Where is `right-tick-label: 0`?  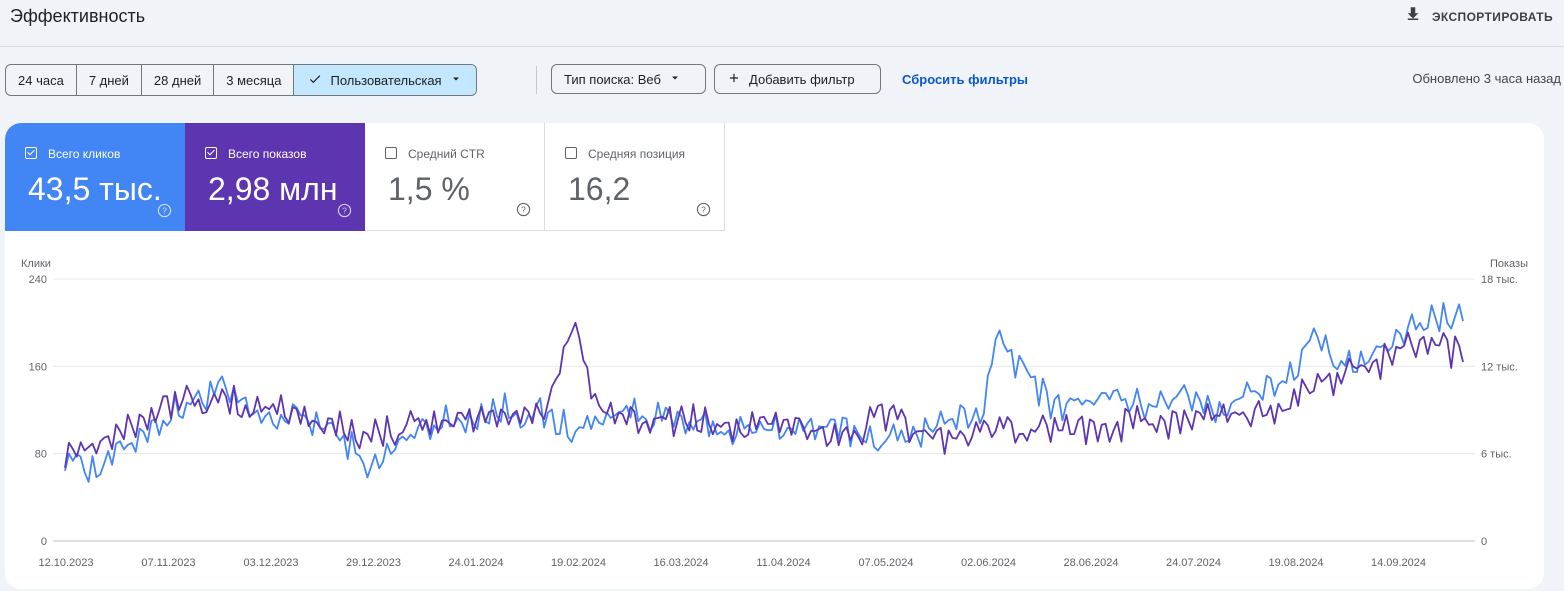 right-tick-label: 0 is located at coordinates (1484, 542).